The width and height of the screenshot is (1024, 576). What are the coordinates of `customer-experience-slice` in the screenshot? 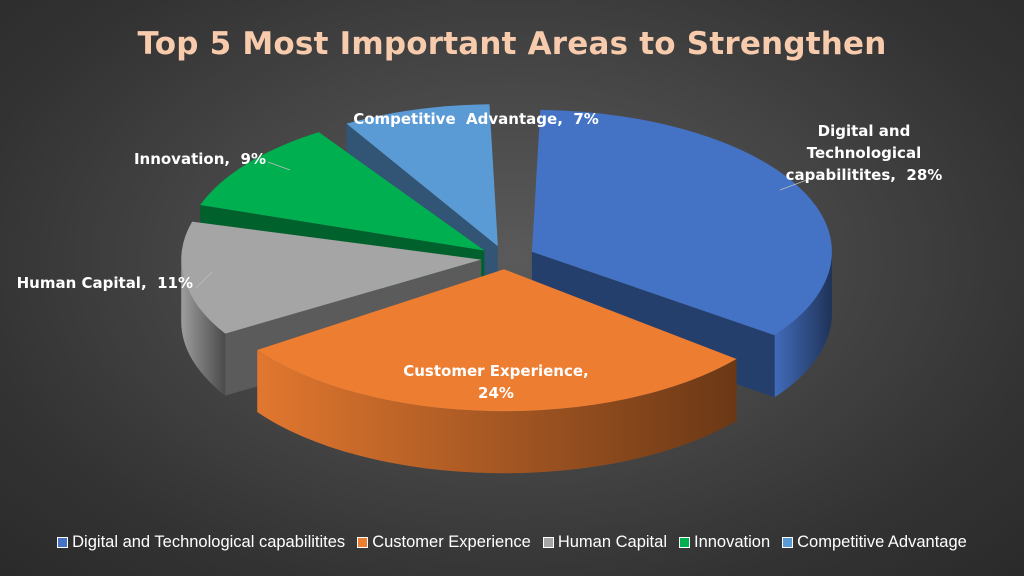 It's located at (497, 340).